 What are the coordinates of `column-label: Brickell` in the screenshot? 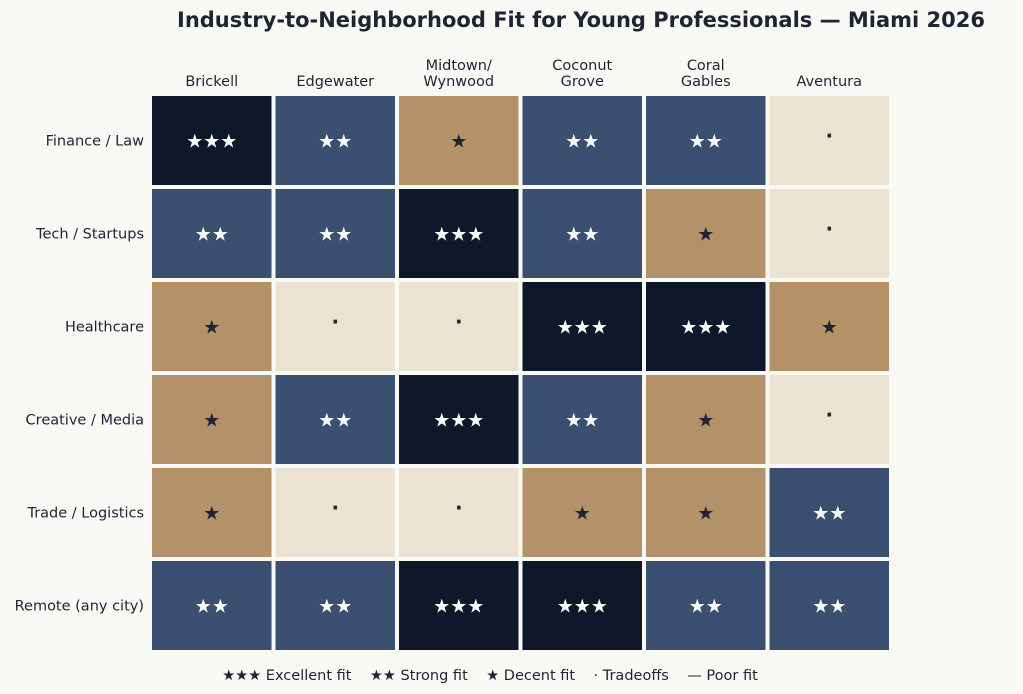 It's located at (211, 82).